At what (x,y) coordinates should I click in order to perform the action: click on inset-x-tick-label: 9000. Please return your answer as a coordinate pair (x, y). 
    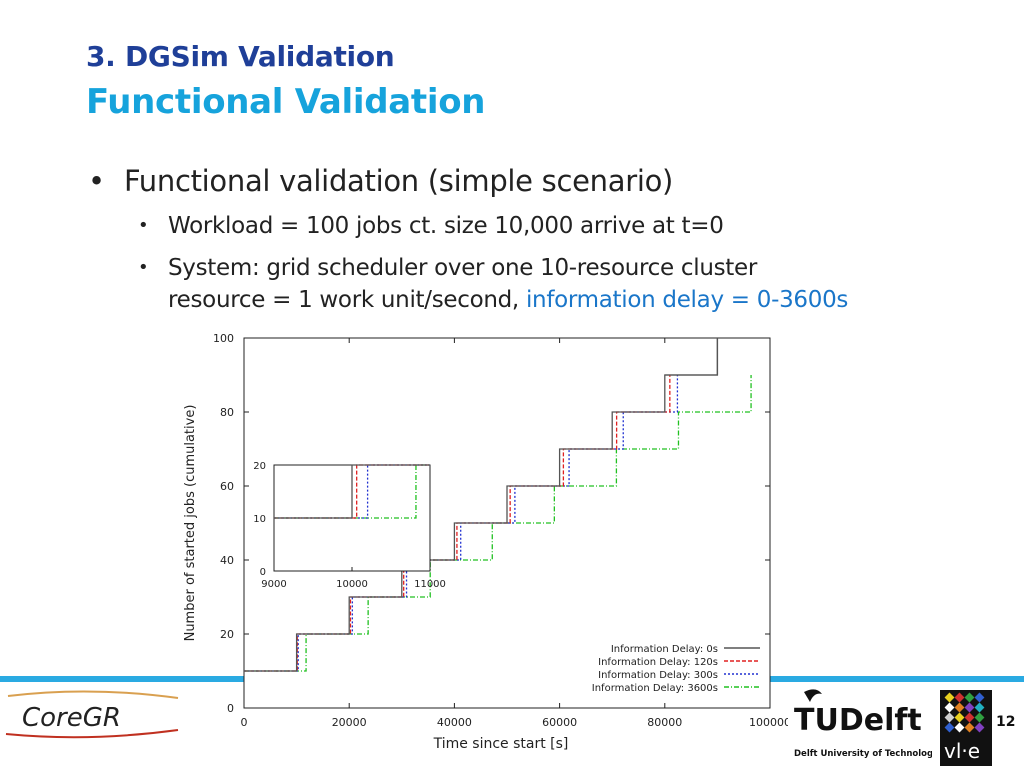
    Looking at the image, I should click on (273, 584).